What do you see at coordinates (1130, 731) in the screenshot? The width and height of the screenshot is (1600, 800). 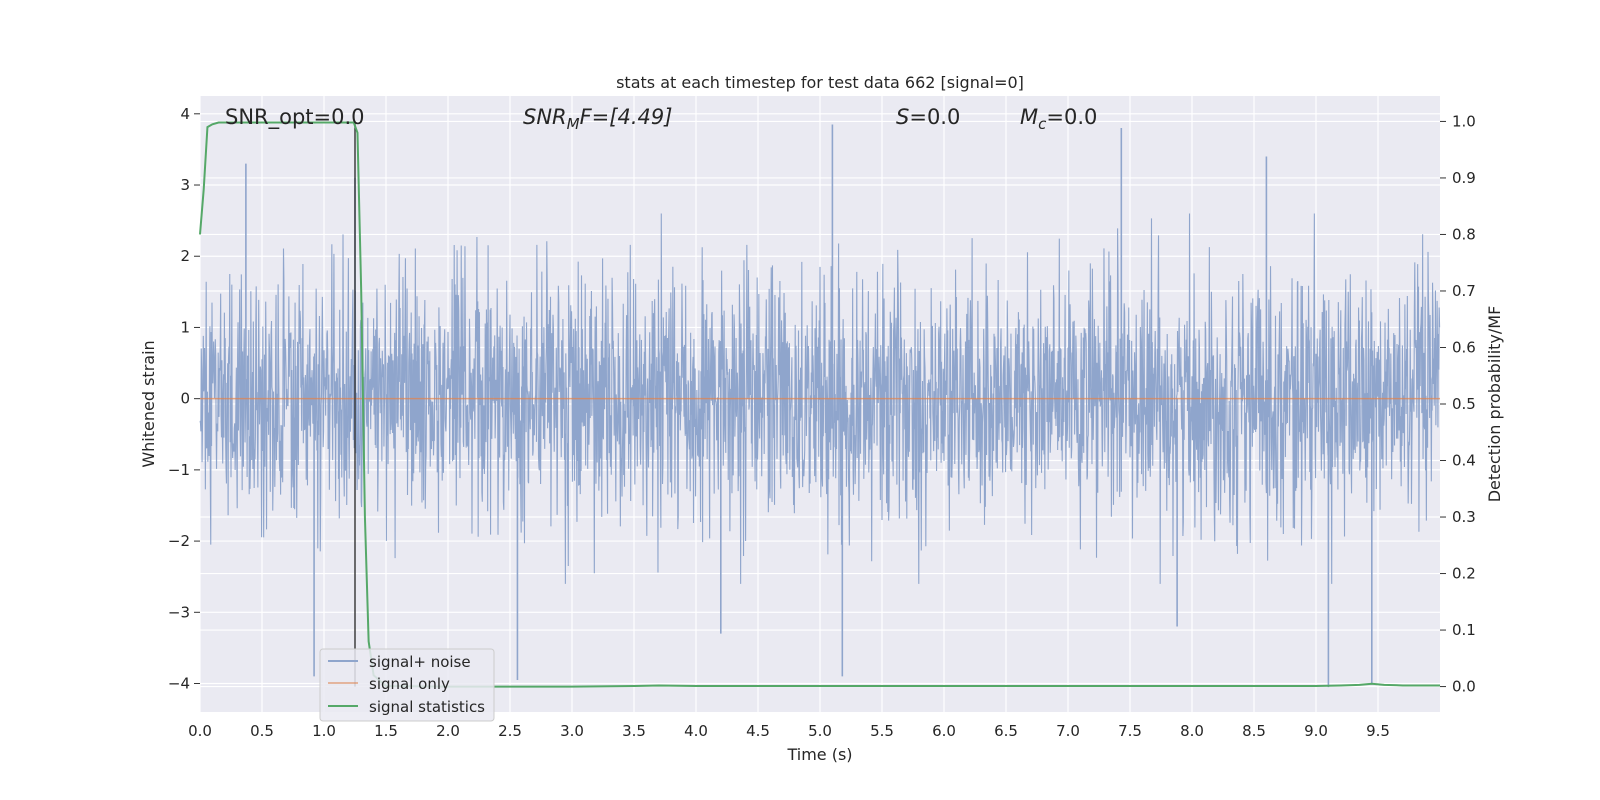 I see `x-tick-label: 7.5` at bounding box center [1130, 731].